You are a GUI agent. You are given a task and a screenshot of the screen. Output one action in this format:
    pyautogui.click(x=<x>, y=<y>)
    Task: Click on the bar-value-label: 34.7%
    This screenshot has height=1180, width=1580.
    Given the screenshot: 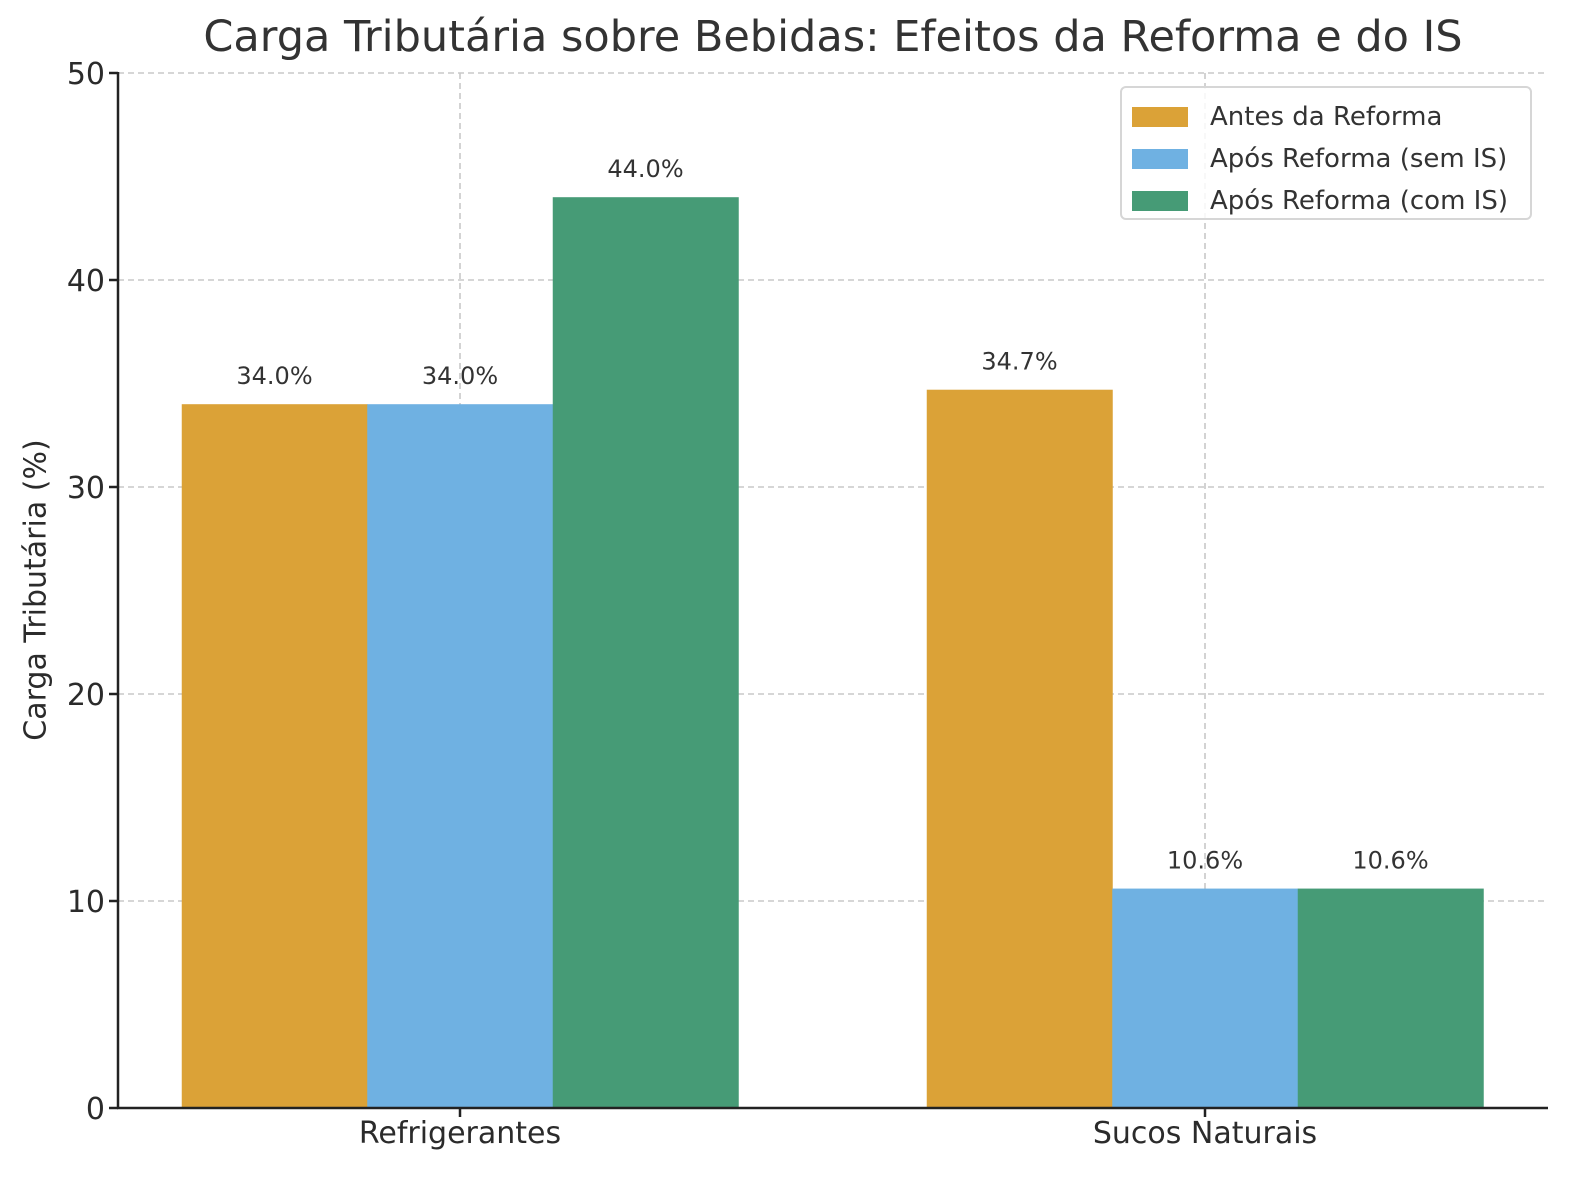 What is the action you would take?
    pyautogui.click(x=1019, y=362)
    